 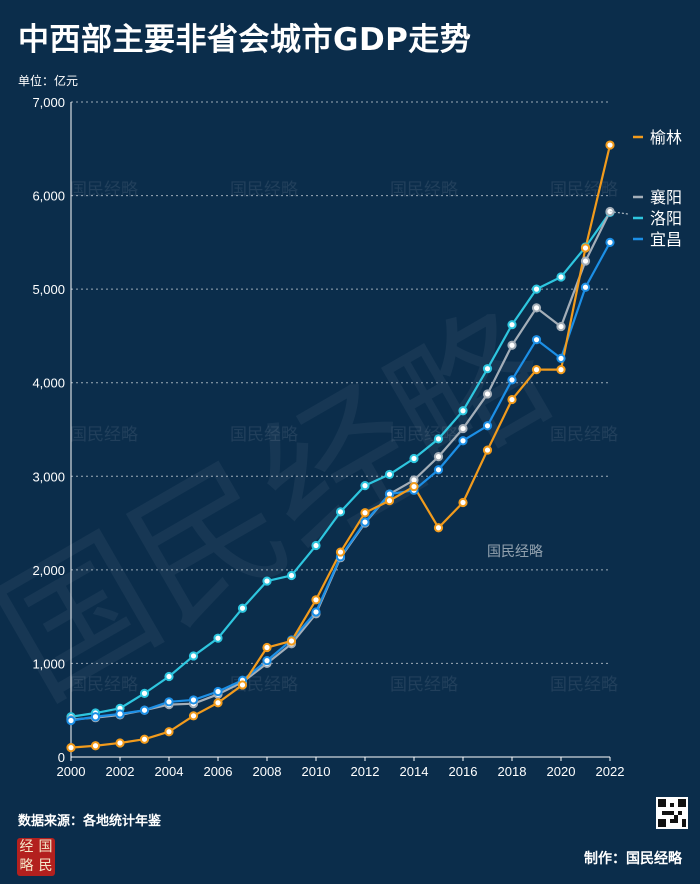 What do you see at coordinates (245, 40) in the screenshot?
I see `page-title: 中西部主要非省会城市GDP走势` at bounding box center [245, 40].